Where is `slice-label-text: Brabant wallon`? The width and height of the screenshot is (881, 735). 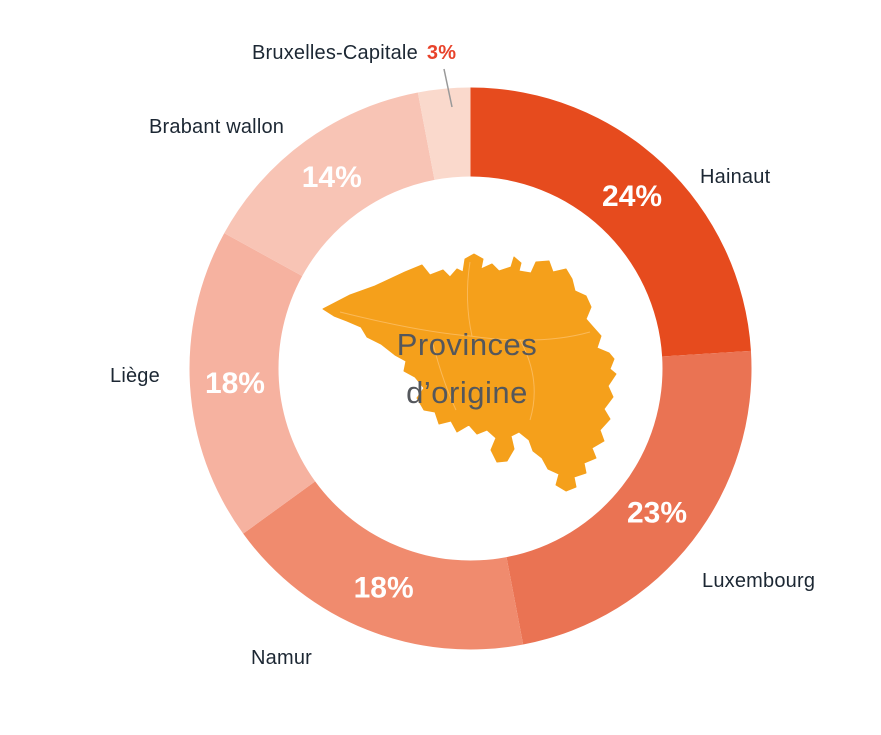 slice-label-text: Brabant wallon is located at coordinates (217, 127).